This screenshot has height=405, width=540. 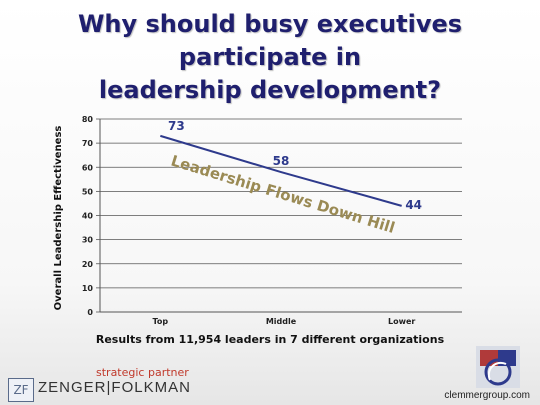 I want to click on y-tick-label: 0, so click(x=90, y=312).